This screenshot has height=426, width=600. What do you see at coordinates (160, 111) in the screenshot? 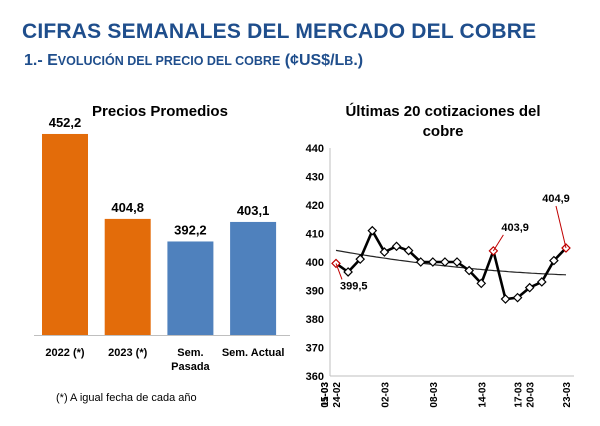
I see `bar-chart-title: Precios Promedios` at bounding box center [160, 111].